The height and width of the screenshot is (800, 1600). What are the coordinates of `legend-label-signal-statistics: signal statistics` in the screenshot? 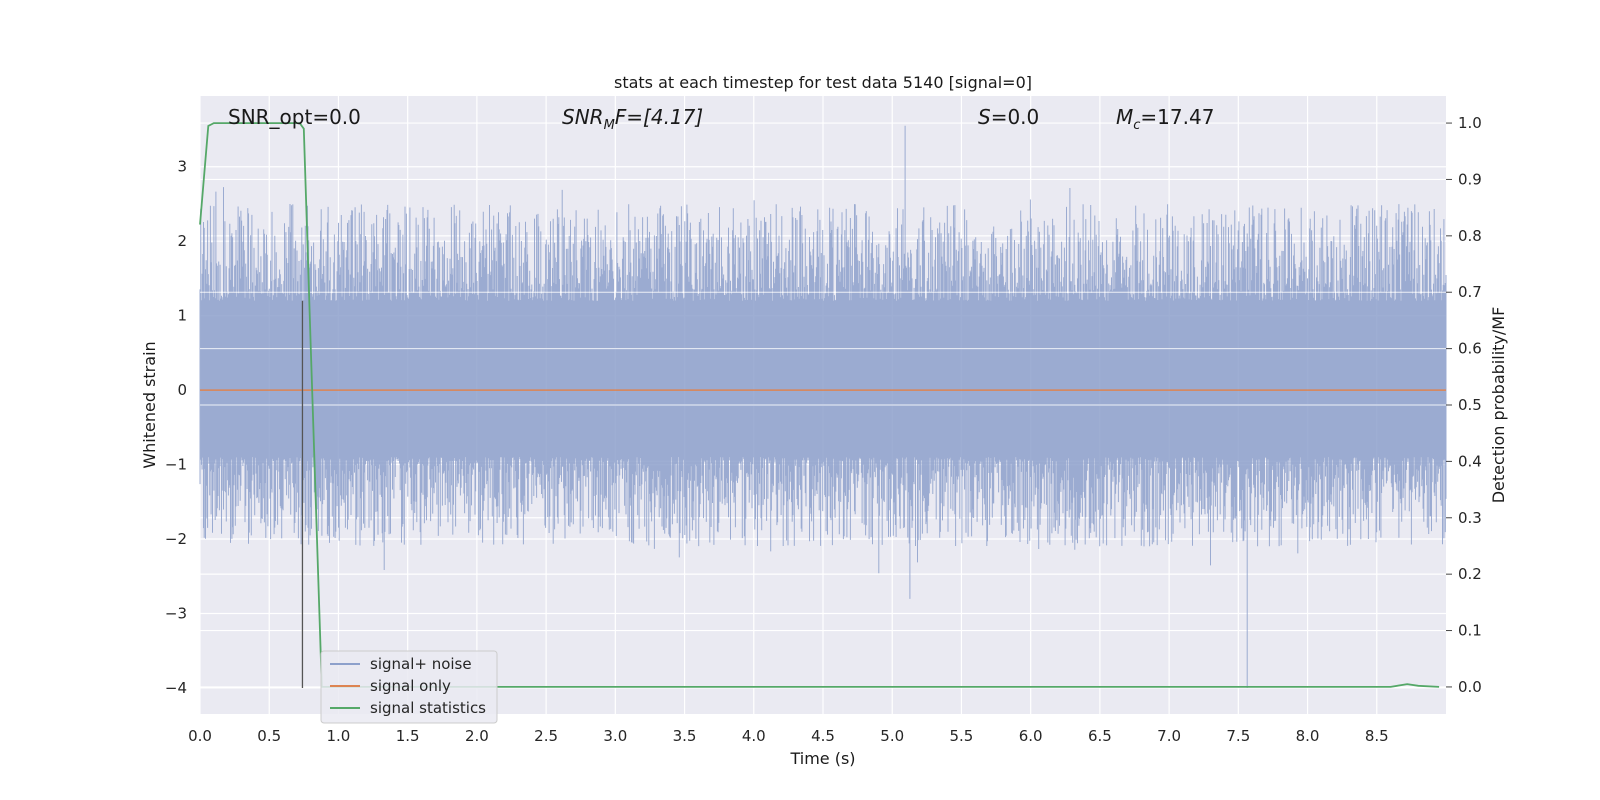 It's located at (428, 708).